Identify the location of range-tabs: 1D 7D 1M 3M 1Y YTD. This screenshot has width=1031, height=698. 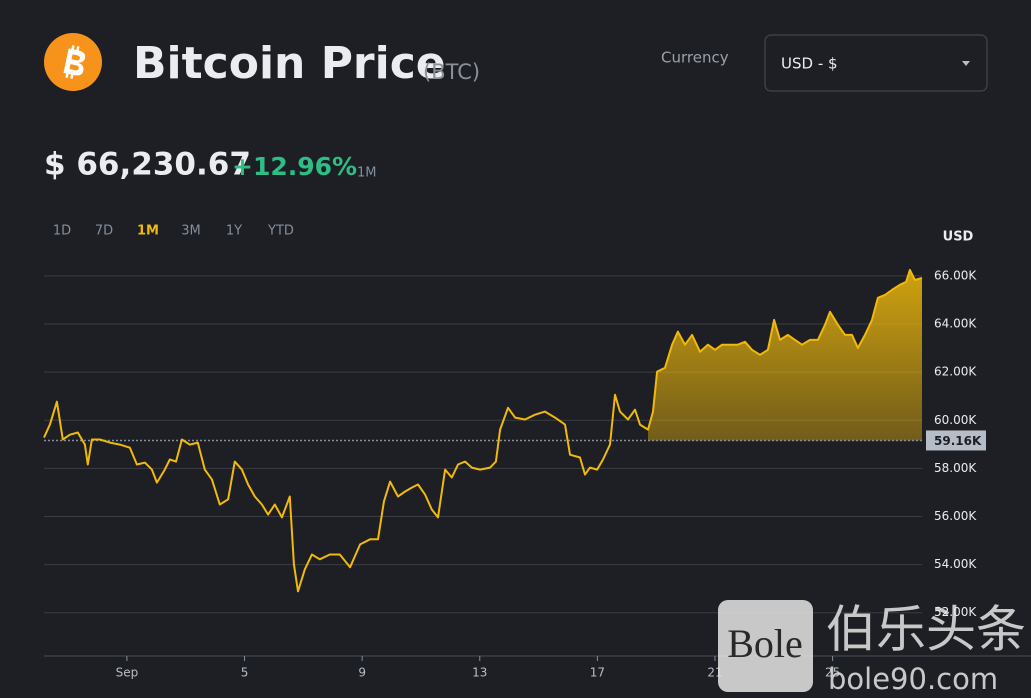
(173, 231).